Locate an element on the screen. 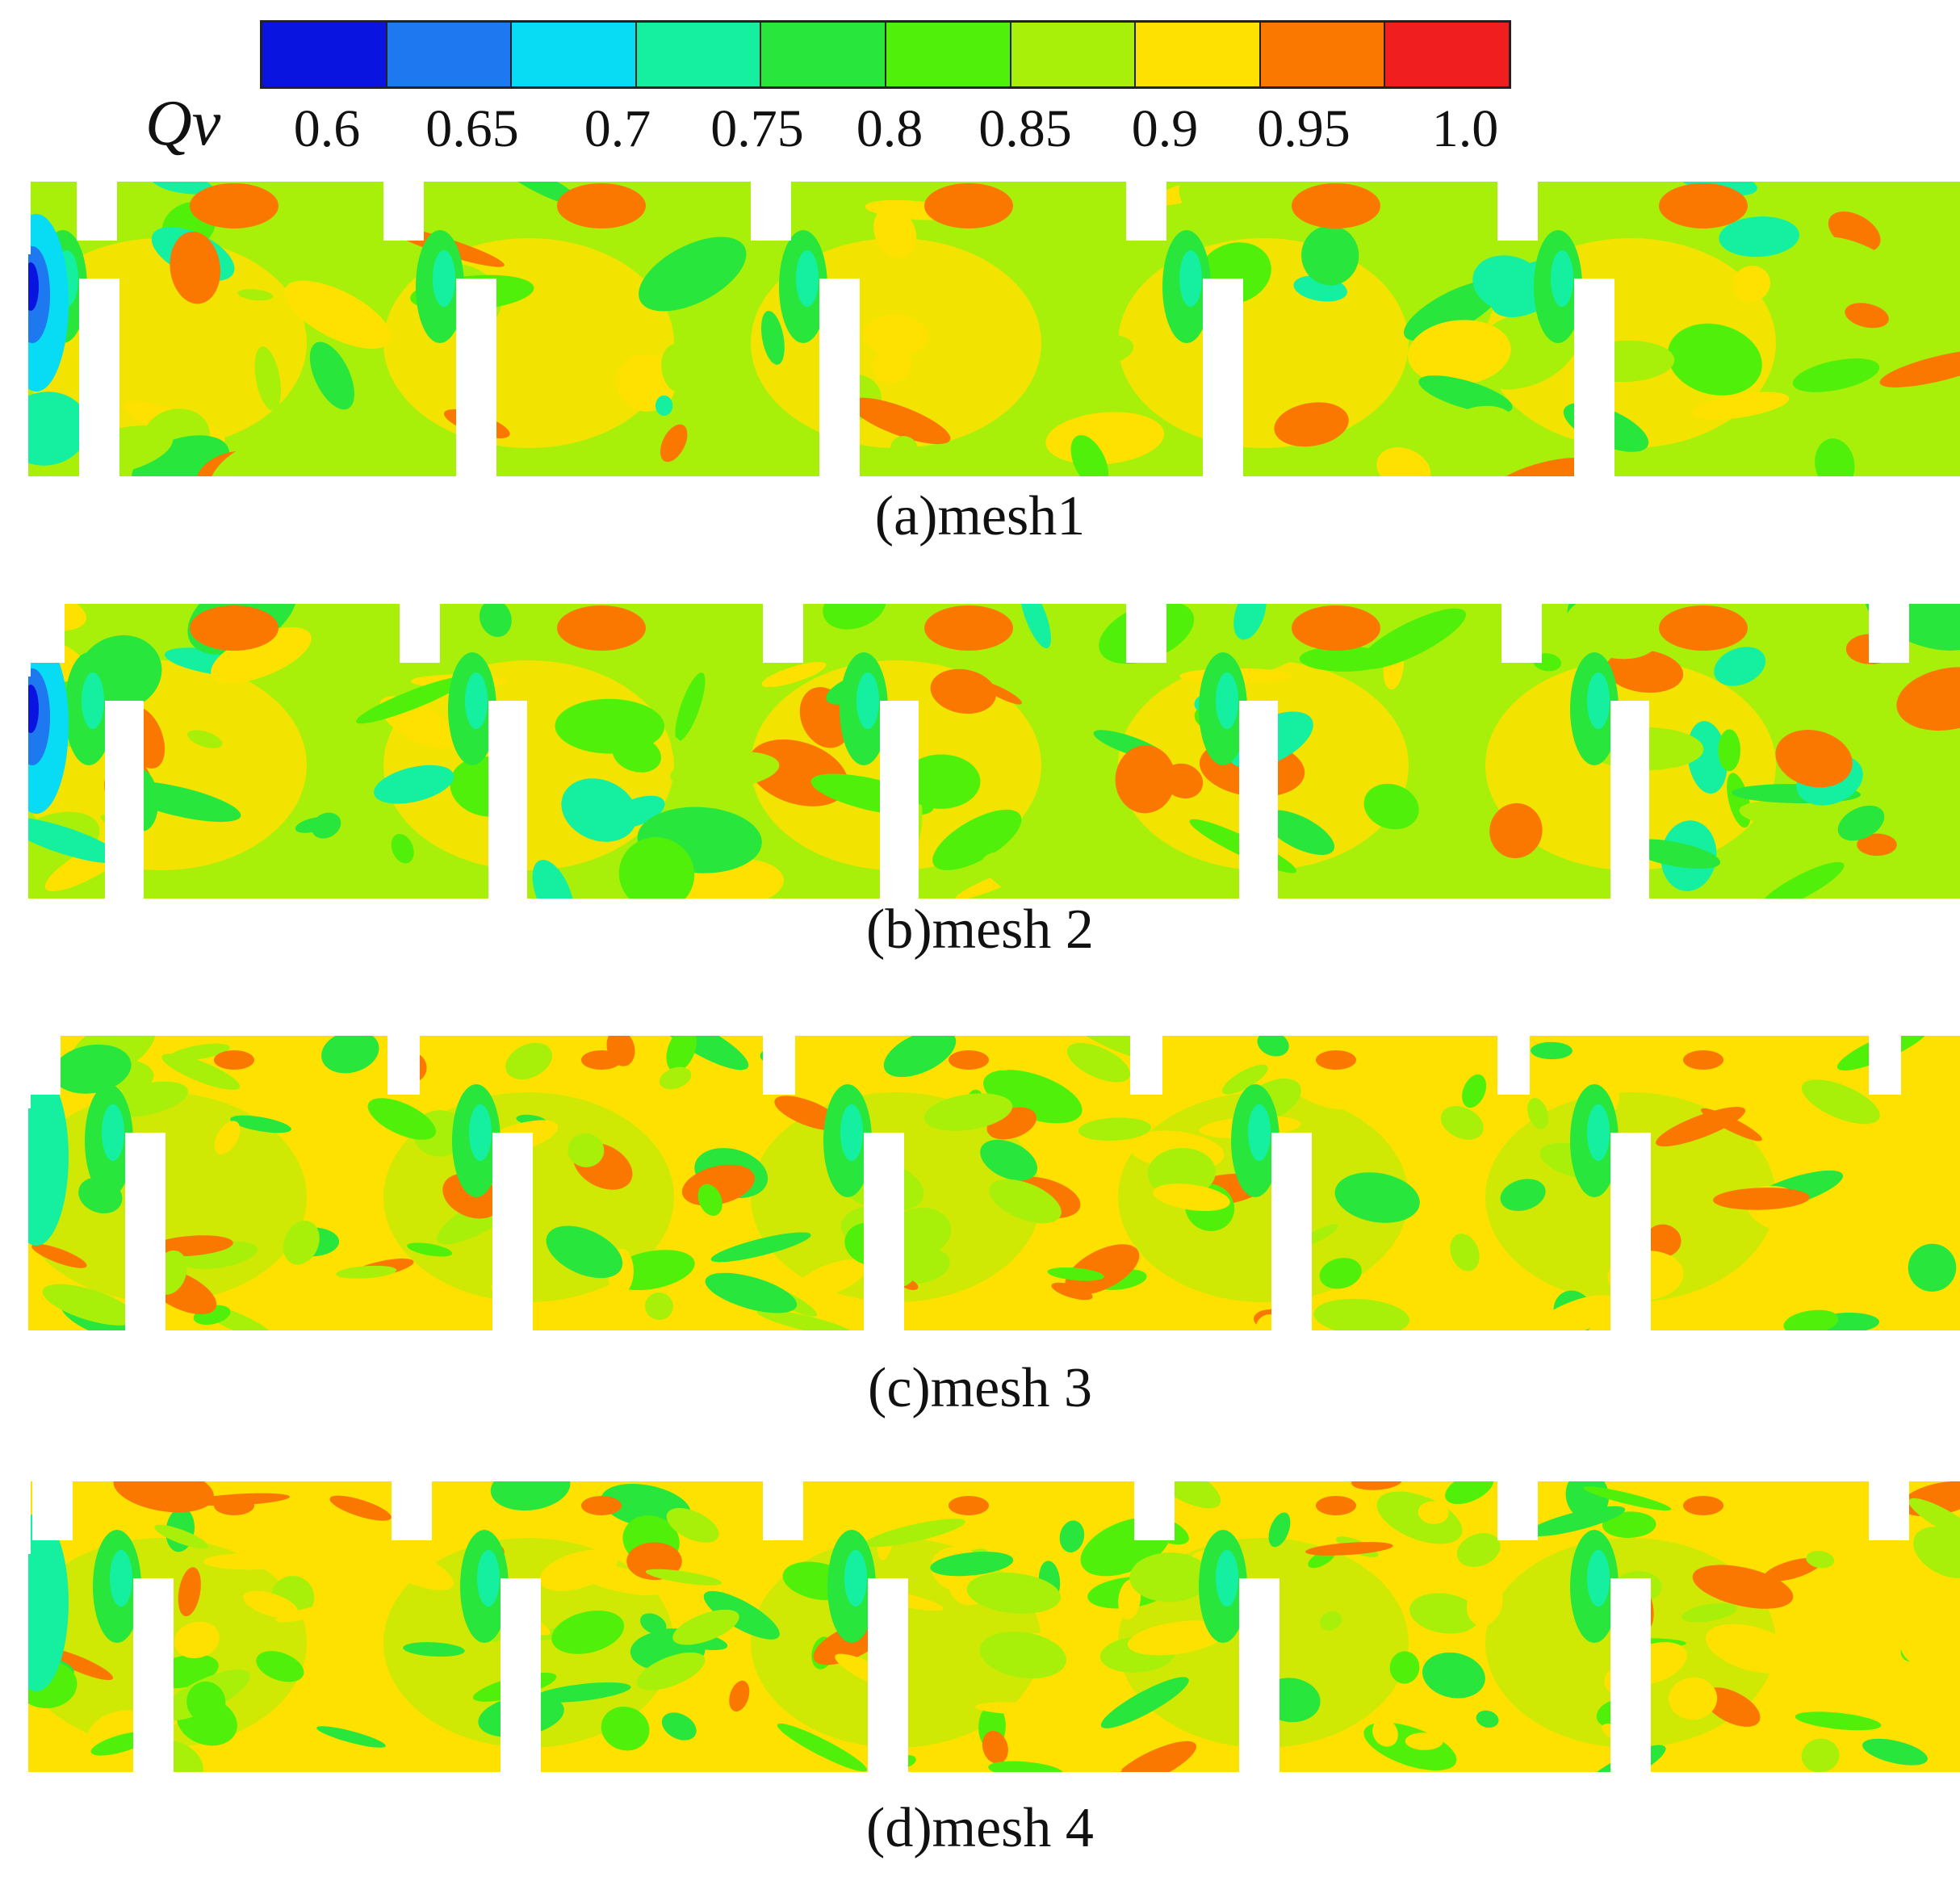  panel-caption-mesh1: (a)mesh1 is located at coordinates (980, 516).